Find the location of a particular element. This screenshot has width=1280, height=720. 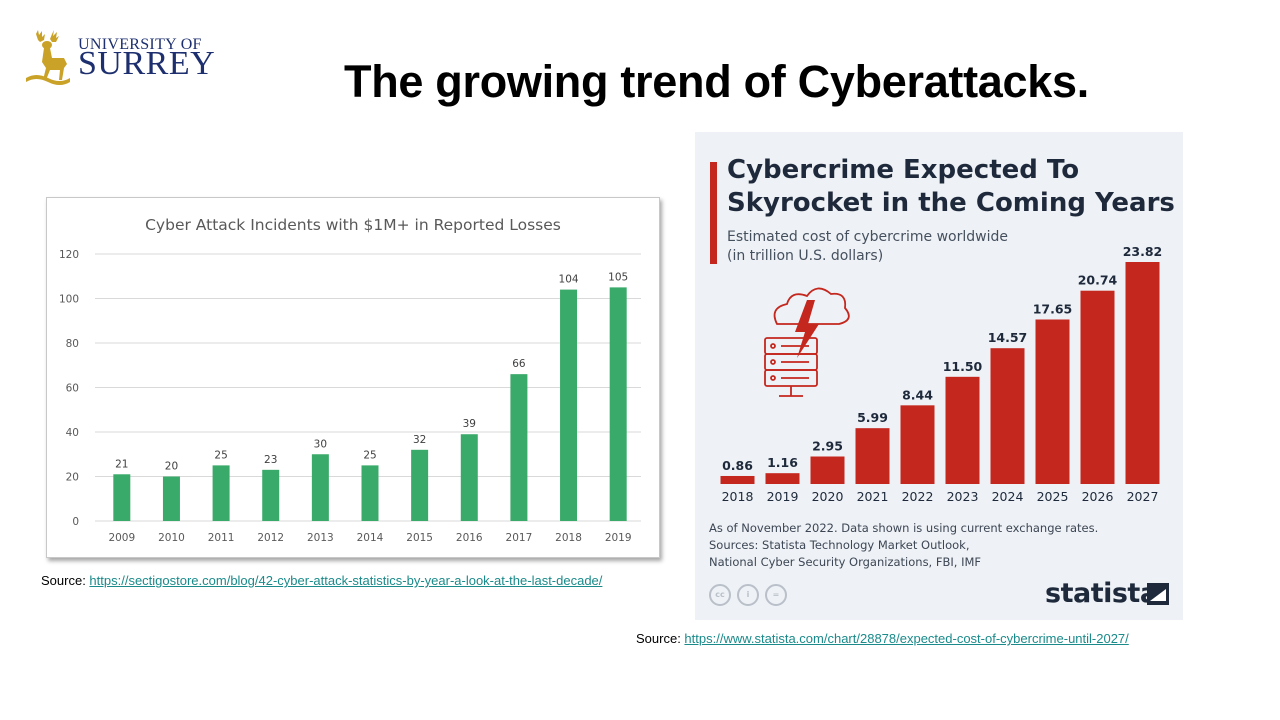

bar-value-label: 30 is located at coordinates (320, 444).